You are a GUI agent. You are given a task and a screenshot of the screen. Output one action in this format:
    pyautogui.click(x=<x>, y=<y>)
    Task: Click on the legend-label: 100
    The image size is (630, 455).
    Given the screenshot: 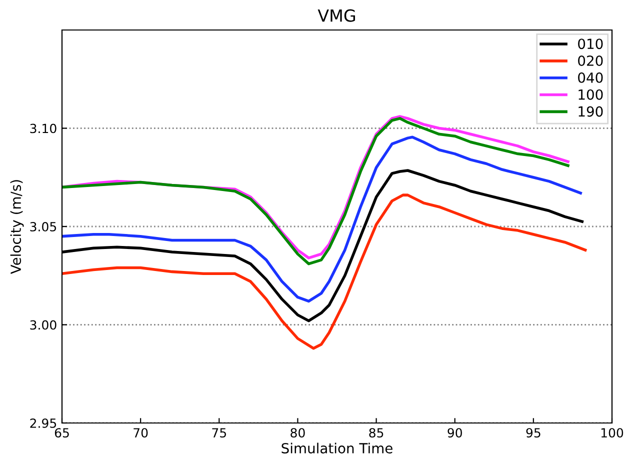 What is the action you would take?
    pyautogui.click(x=590, y=94)
    